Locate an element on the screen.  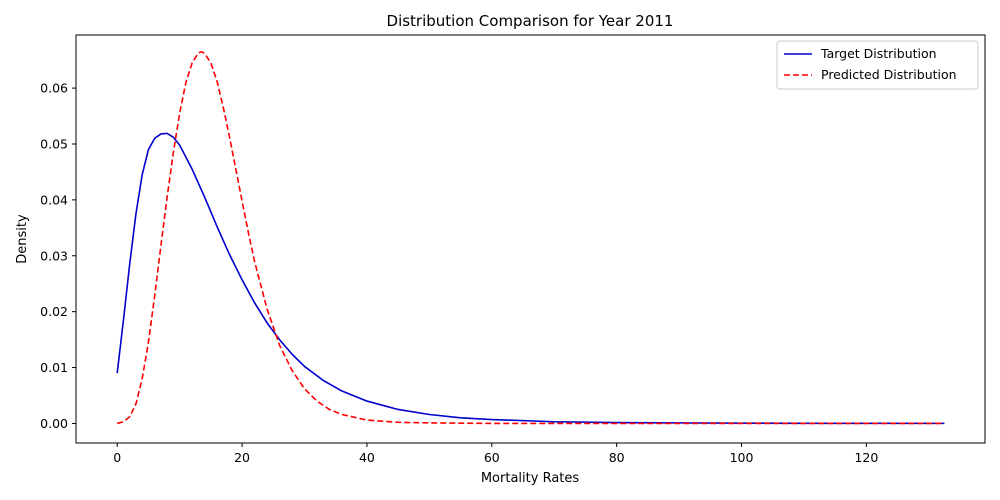
legend-label-predicted: Predicted Distribution is located at coordinates (889, 74).